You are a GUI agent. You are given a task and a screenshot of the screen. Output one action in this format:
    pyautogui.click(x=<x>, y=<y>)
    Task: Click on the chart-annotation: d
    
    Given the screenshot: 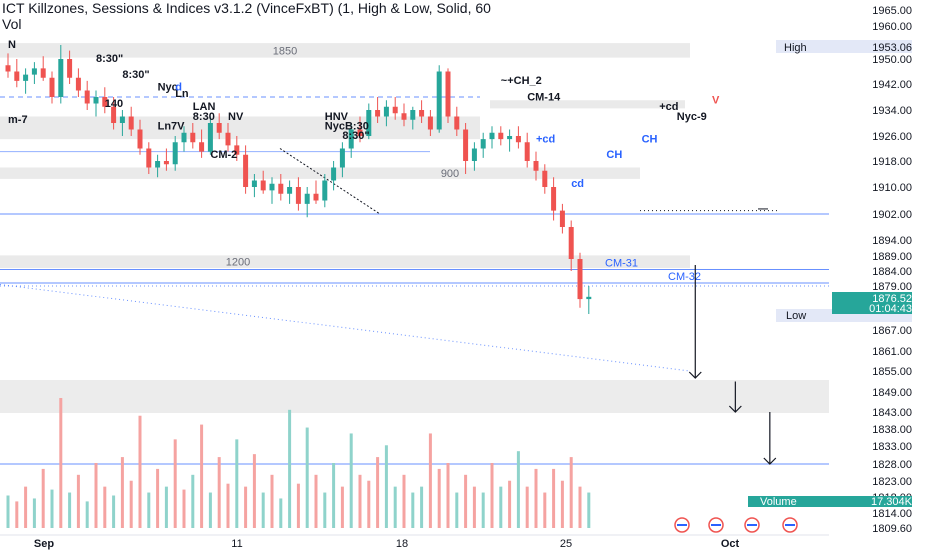 What is the action you would take?
    pyautogui.click(x=178, y=88)
    